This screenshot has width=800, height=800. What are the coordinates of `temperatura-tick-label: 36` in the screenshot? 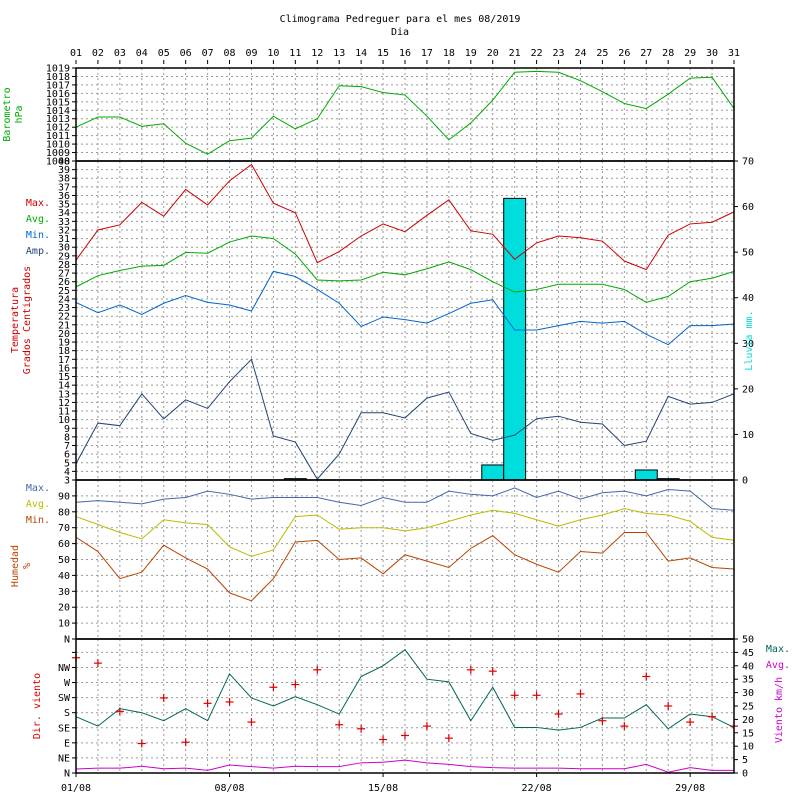 It's located at (64, 196).